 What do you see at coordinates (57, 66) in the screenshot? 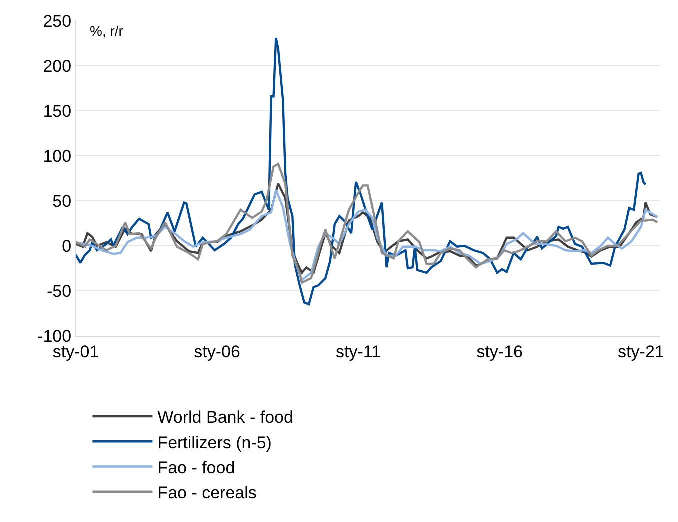
I see `y-tick-label: 200` at bounding box center [57, 66].